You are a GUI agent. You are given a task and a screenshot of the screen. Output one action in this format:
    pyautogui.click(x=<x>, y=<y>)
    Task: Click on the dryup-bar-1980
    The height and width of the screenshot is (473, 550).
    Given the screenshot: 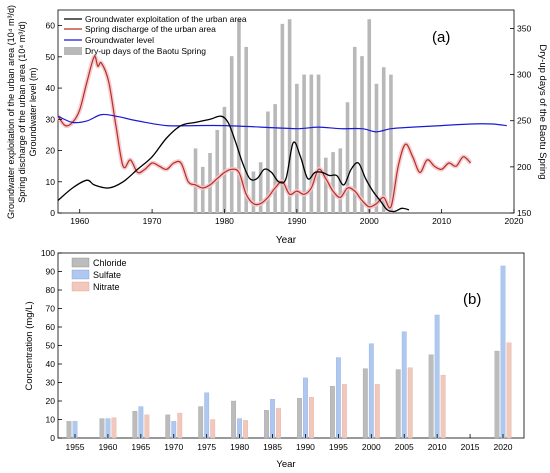 What is the action you would take?
    pyautogui.click(x=224, y=159)
    